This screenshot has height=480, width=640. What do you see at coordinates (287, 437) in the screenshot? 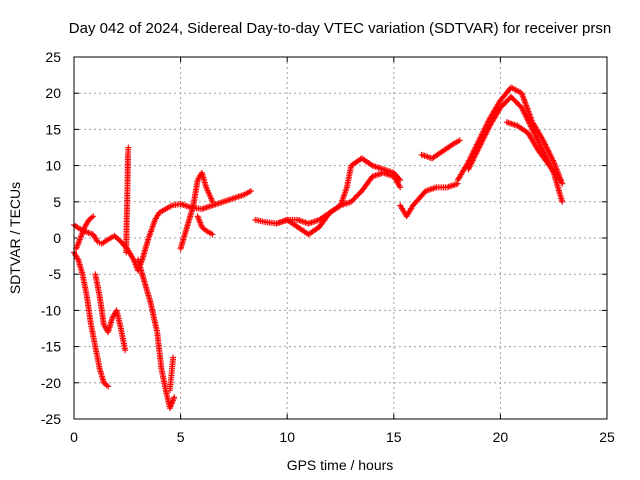
I see `x-tick-label: 10` at bounding box center [287, 437].